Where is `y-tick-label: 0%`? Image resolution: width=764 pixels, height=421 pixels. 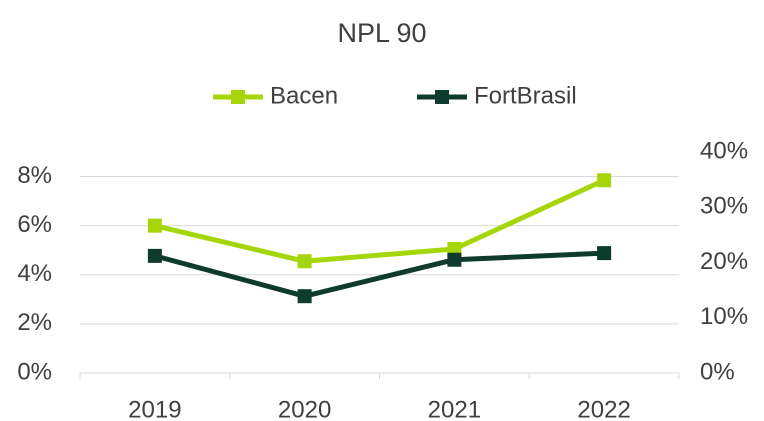
y-tick-label: 0% is located at coordinates (34, 371).